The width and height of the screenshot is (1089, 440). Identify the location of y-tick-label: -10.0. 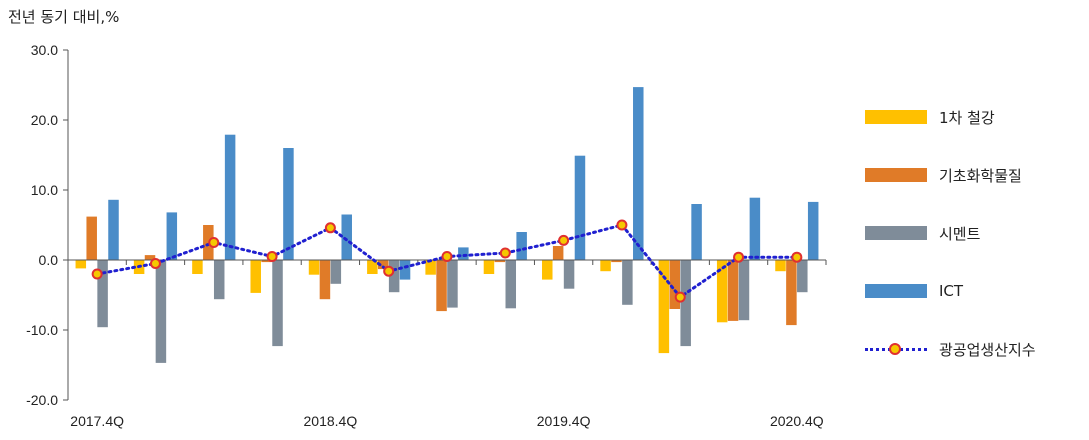
(42, 330).